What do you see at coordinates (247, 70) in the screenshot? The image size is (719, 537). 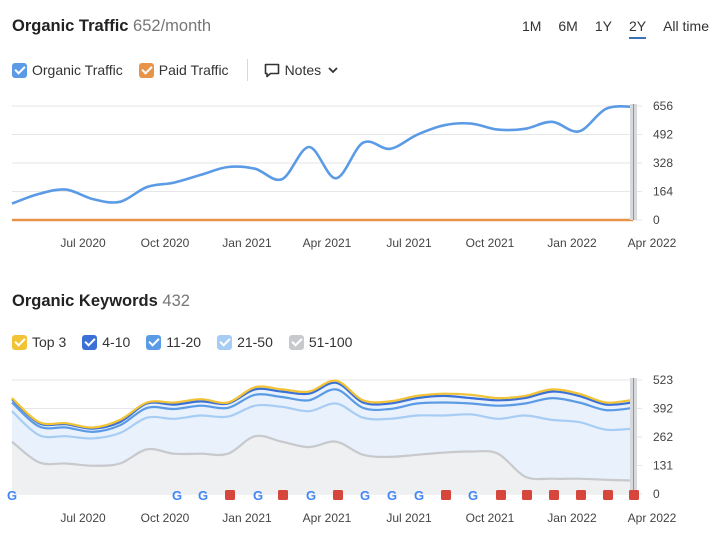 I see `legend-divider` at bounding box center [247, 70].